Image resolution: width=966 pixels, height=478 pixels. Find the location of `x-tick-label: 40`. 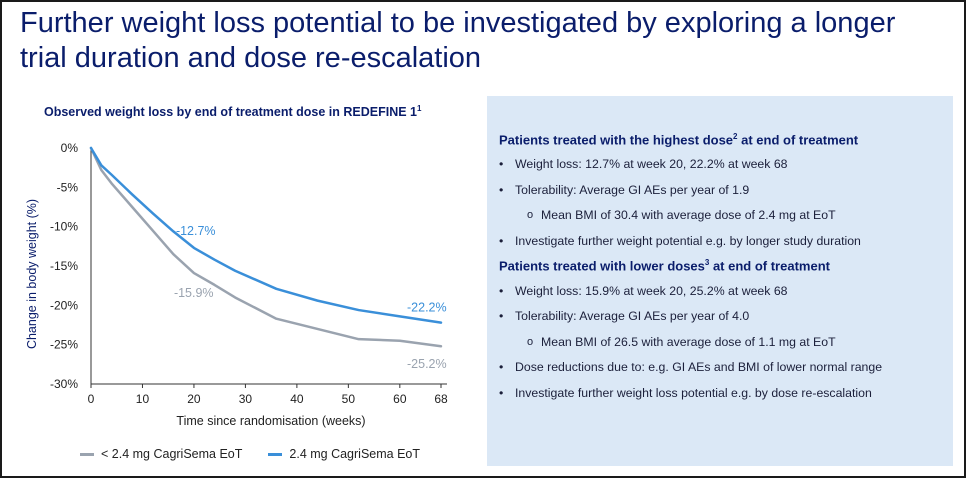

x-tick-label: 40 is located at coordinates (297, 399).